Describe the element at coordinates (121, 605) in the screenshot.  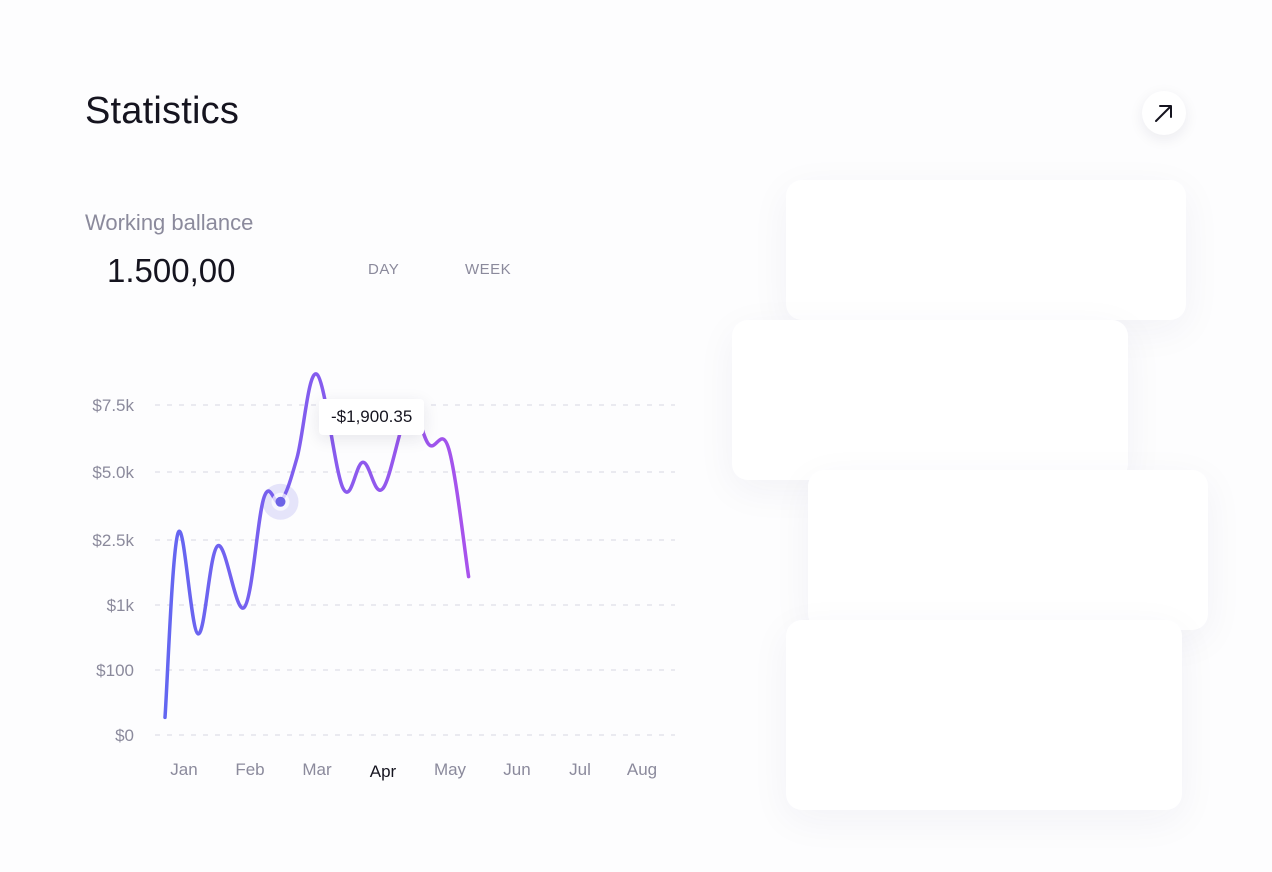
I see `y-tick-label: $1k` at that location.